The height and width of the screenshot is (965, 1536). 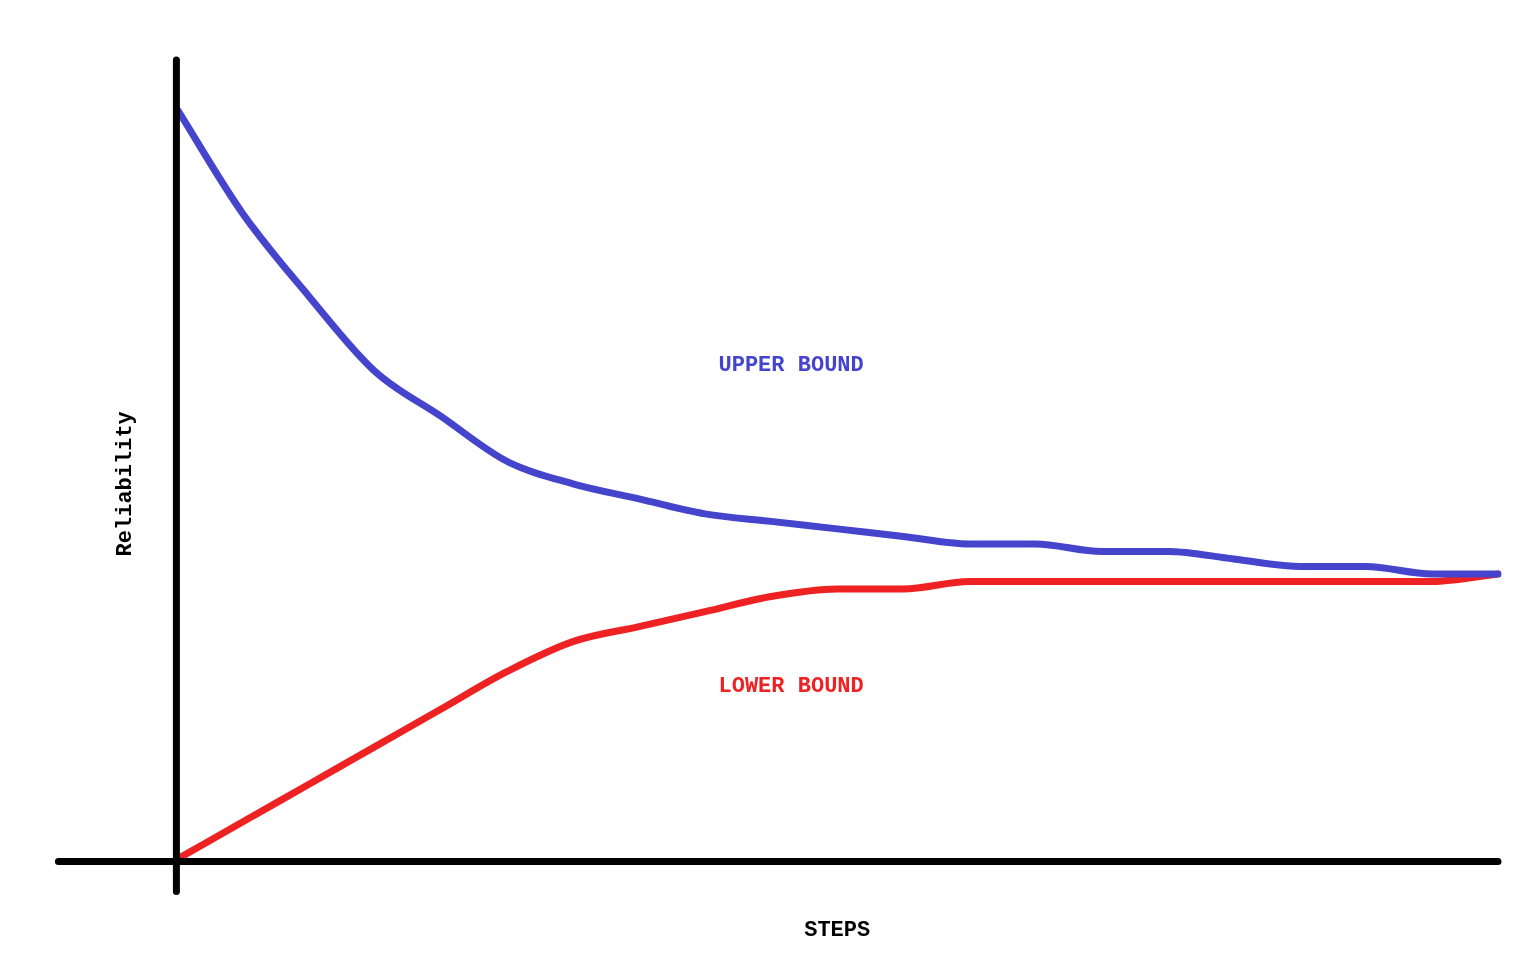 What do you see at coordinates (125, 484) in the screenshot?
I see `y-axis-title: Reliability` at bounding box center [125, 484].